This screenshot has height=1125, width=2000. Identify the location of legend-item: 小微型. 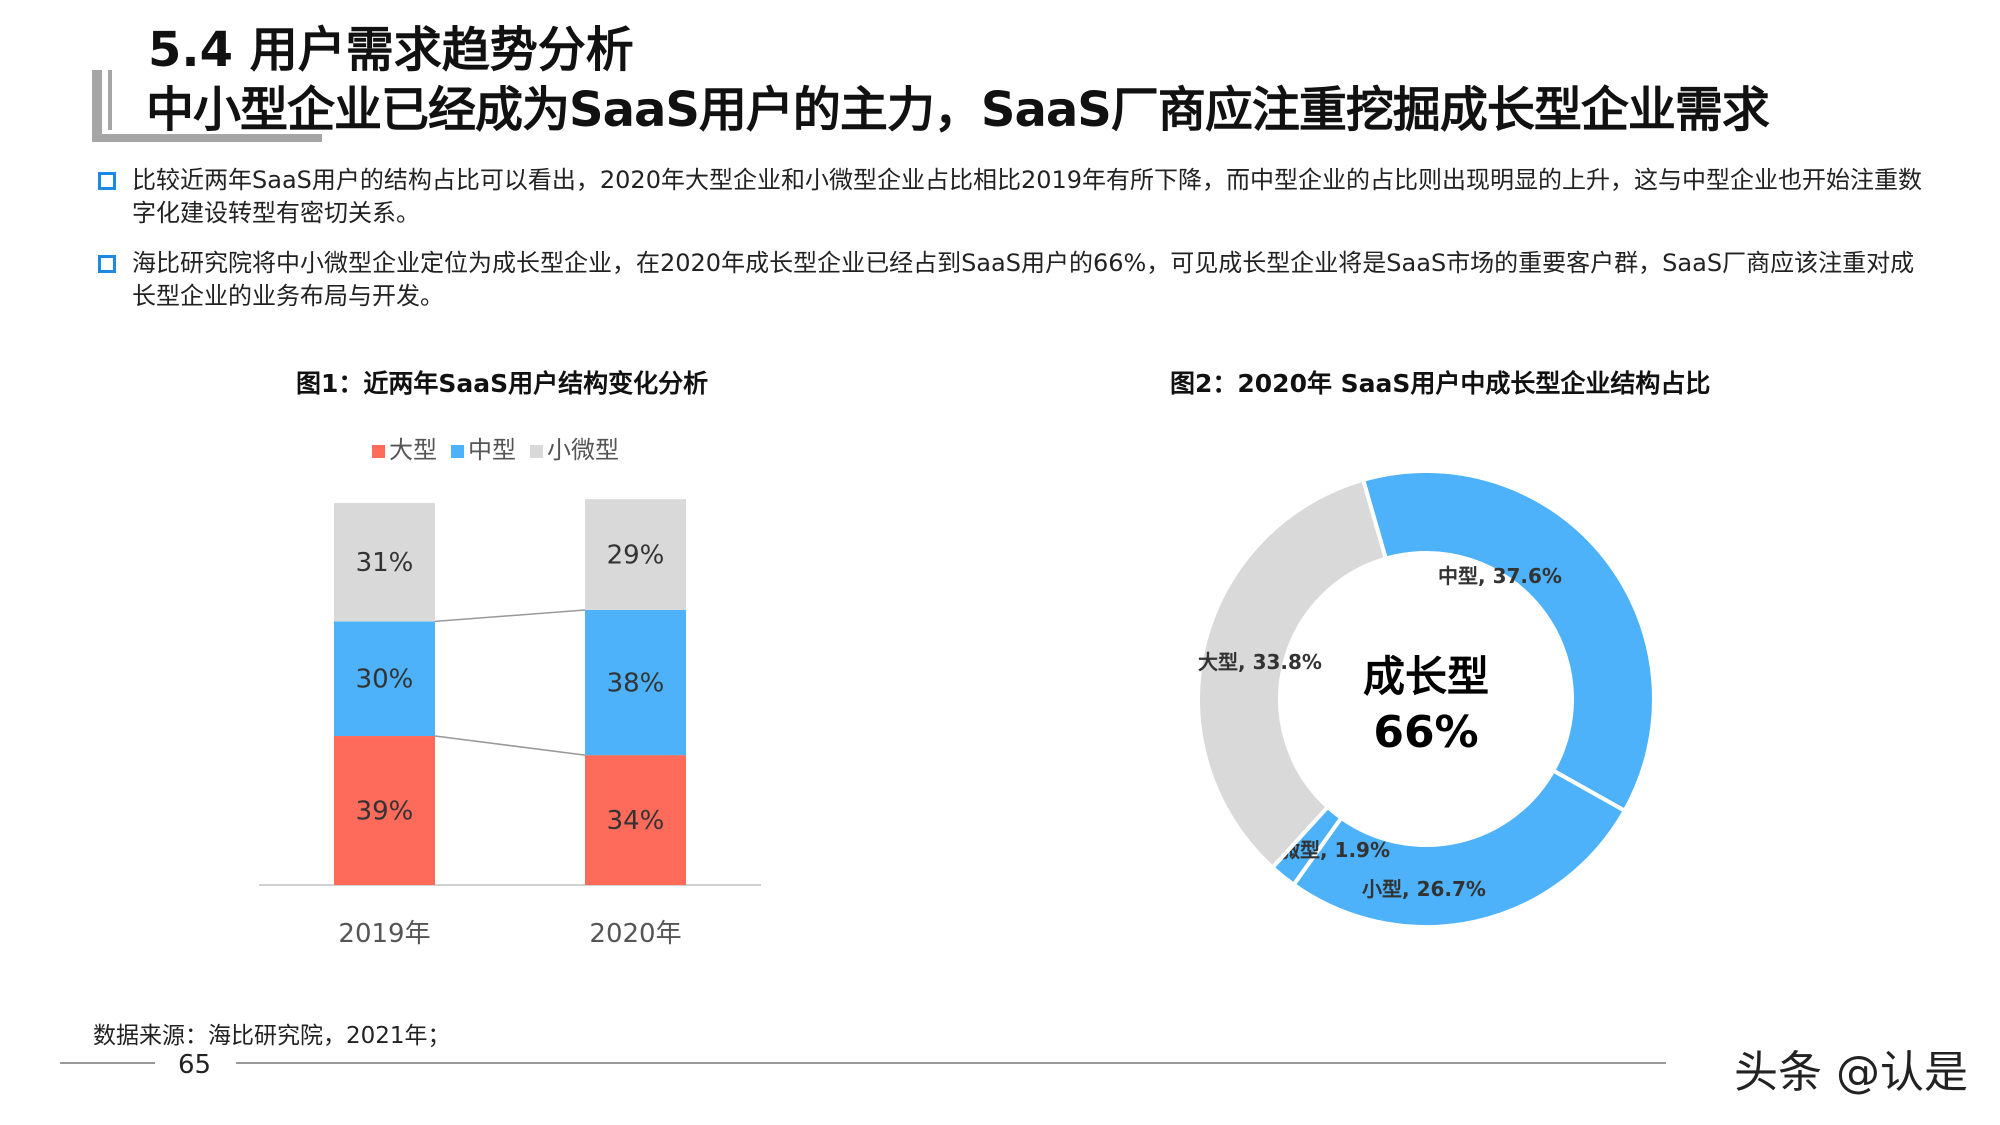
(574, 447).